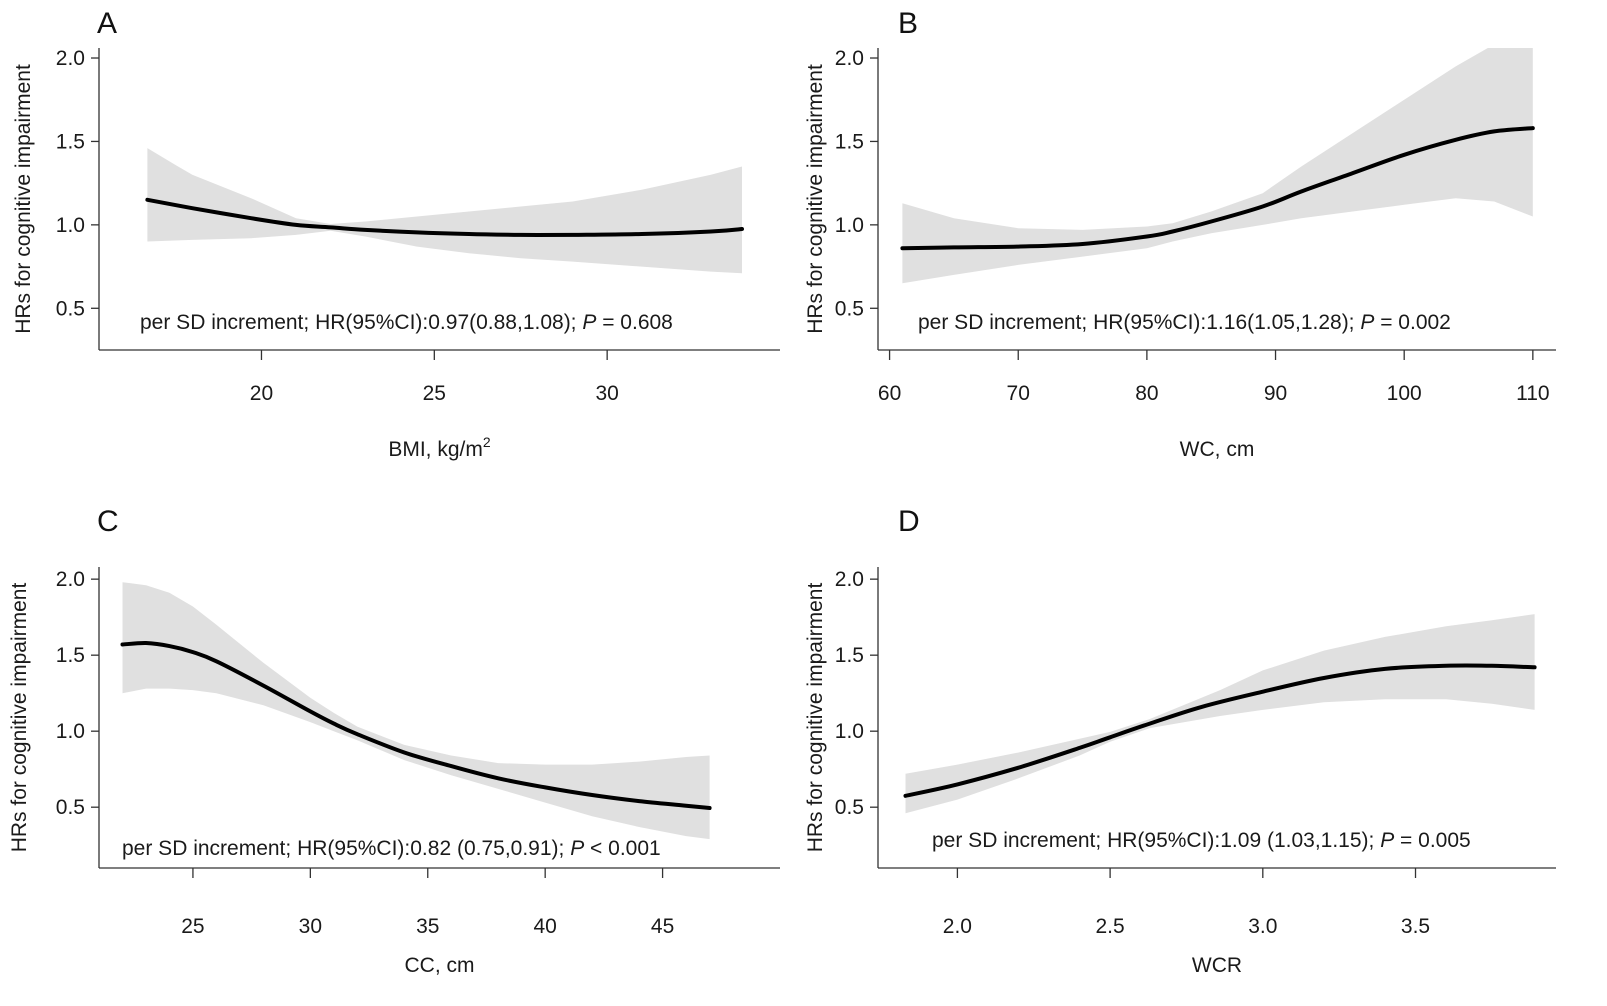 The height and width of the screenshot is (1006, 1607). Describe the element at coordinates (107, 23) in the screenshot. I see `panel-letter: A` at that location.